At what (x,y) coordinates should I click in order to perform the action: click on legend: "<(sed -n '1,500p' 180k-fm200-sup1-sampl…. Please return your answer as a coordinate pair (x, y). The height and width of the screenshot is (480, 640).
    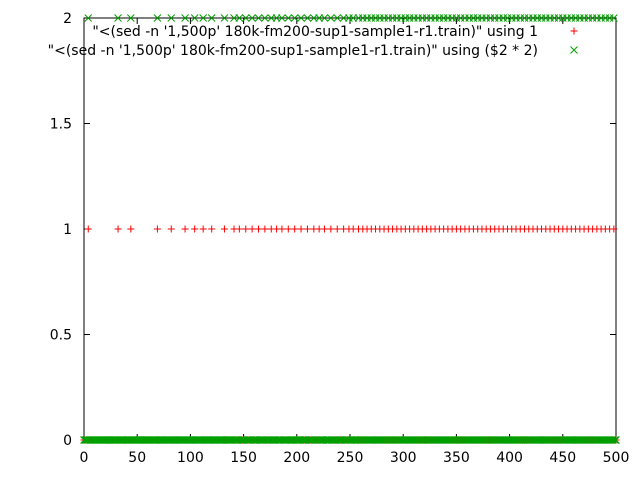
    Looking at the image, I should click on (313, 41).